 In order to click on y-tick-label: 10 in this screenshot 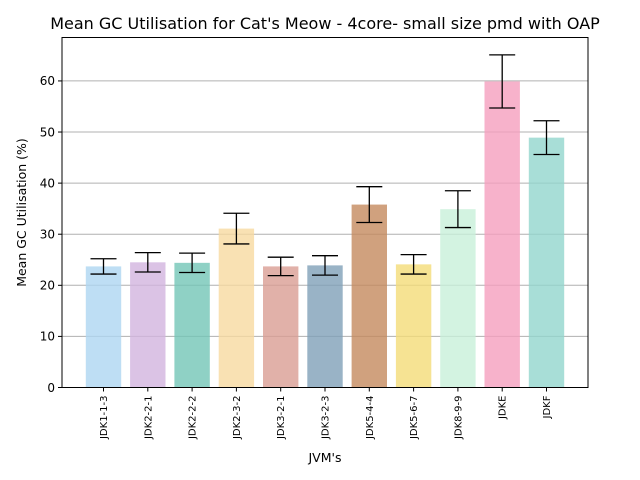, I will do `click(47, 337)`.